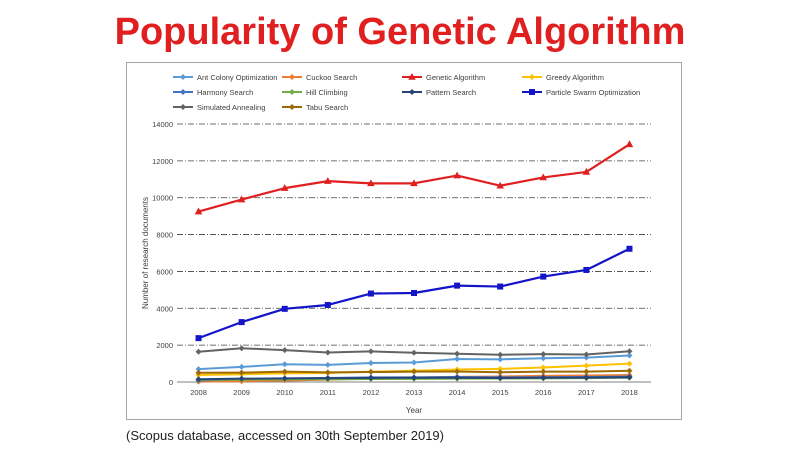 This screenshot has width=800, height=450. Describe the element at coordinates (414, 178) in the screenshot. I see `series-line` at that location.